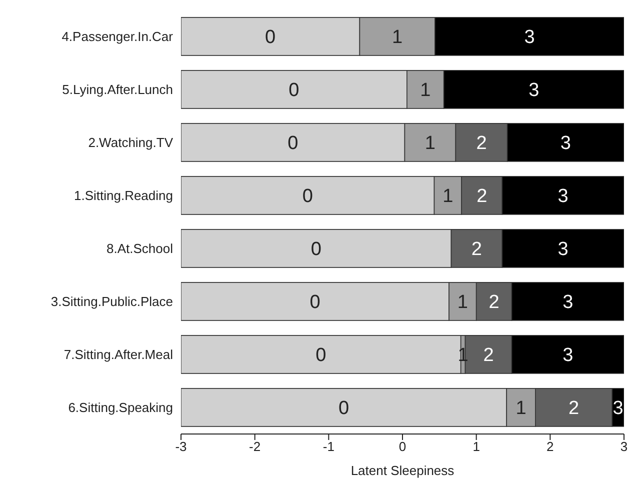  I want to click on y-tick-label: 7.Sitting.After.Meal, so click(119, 354).